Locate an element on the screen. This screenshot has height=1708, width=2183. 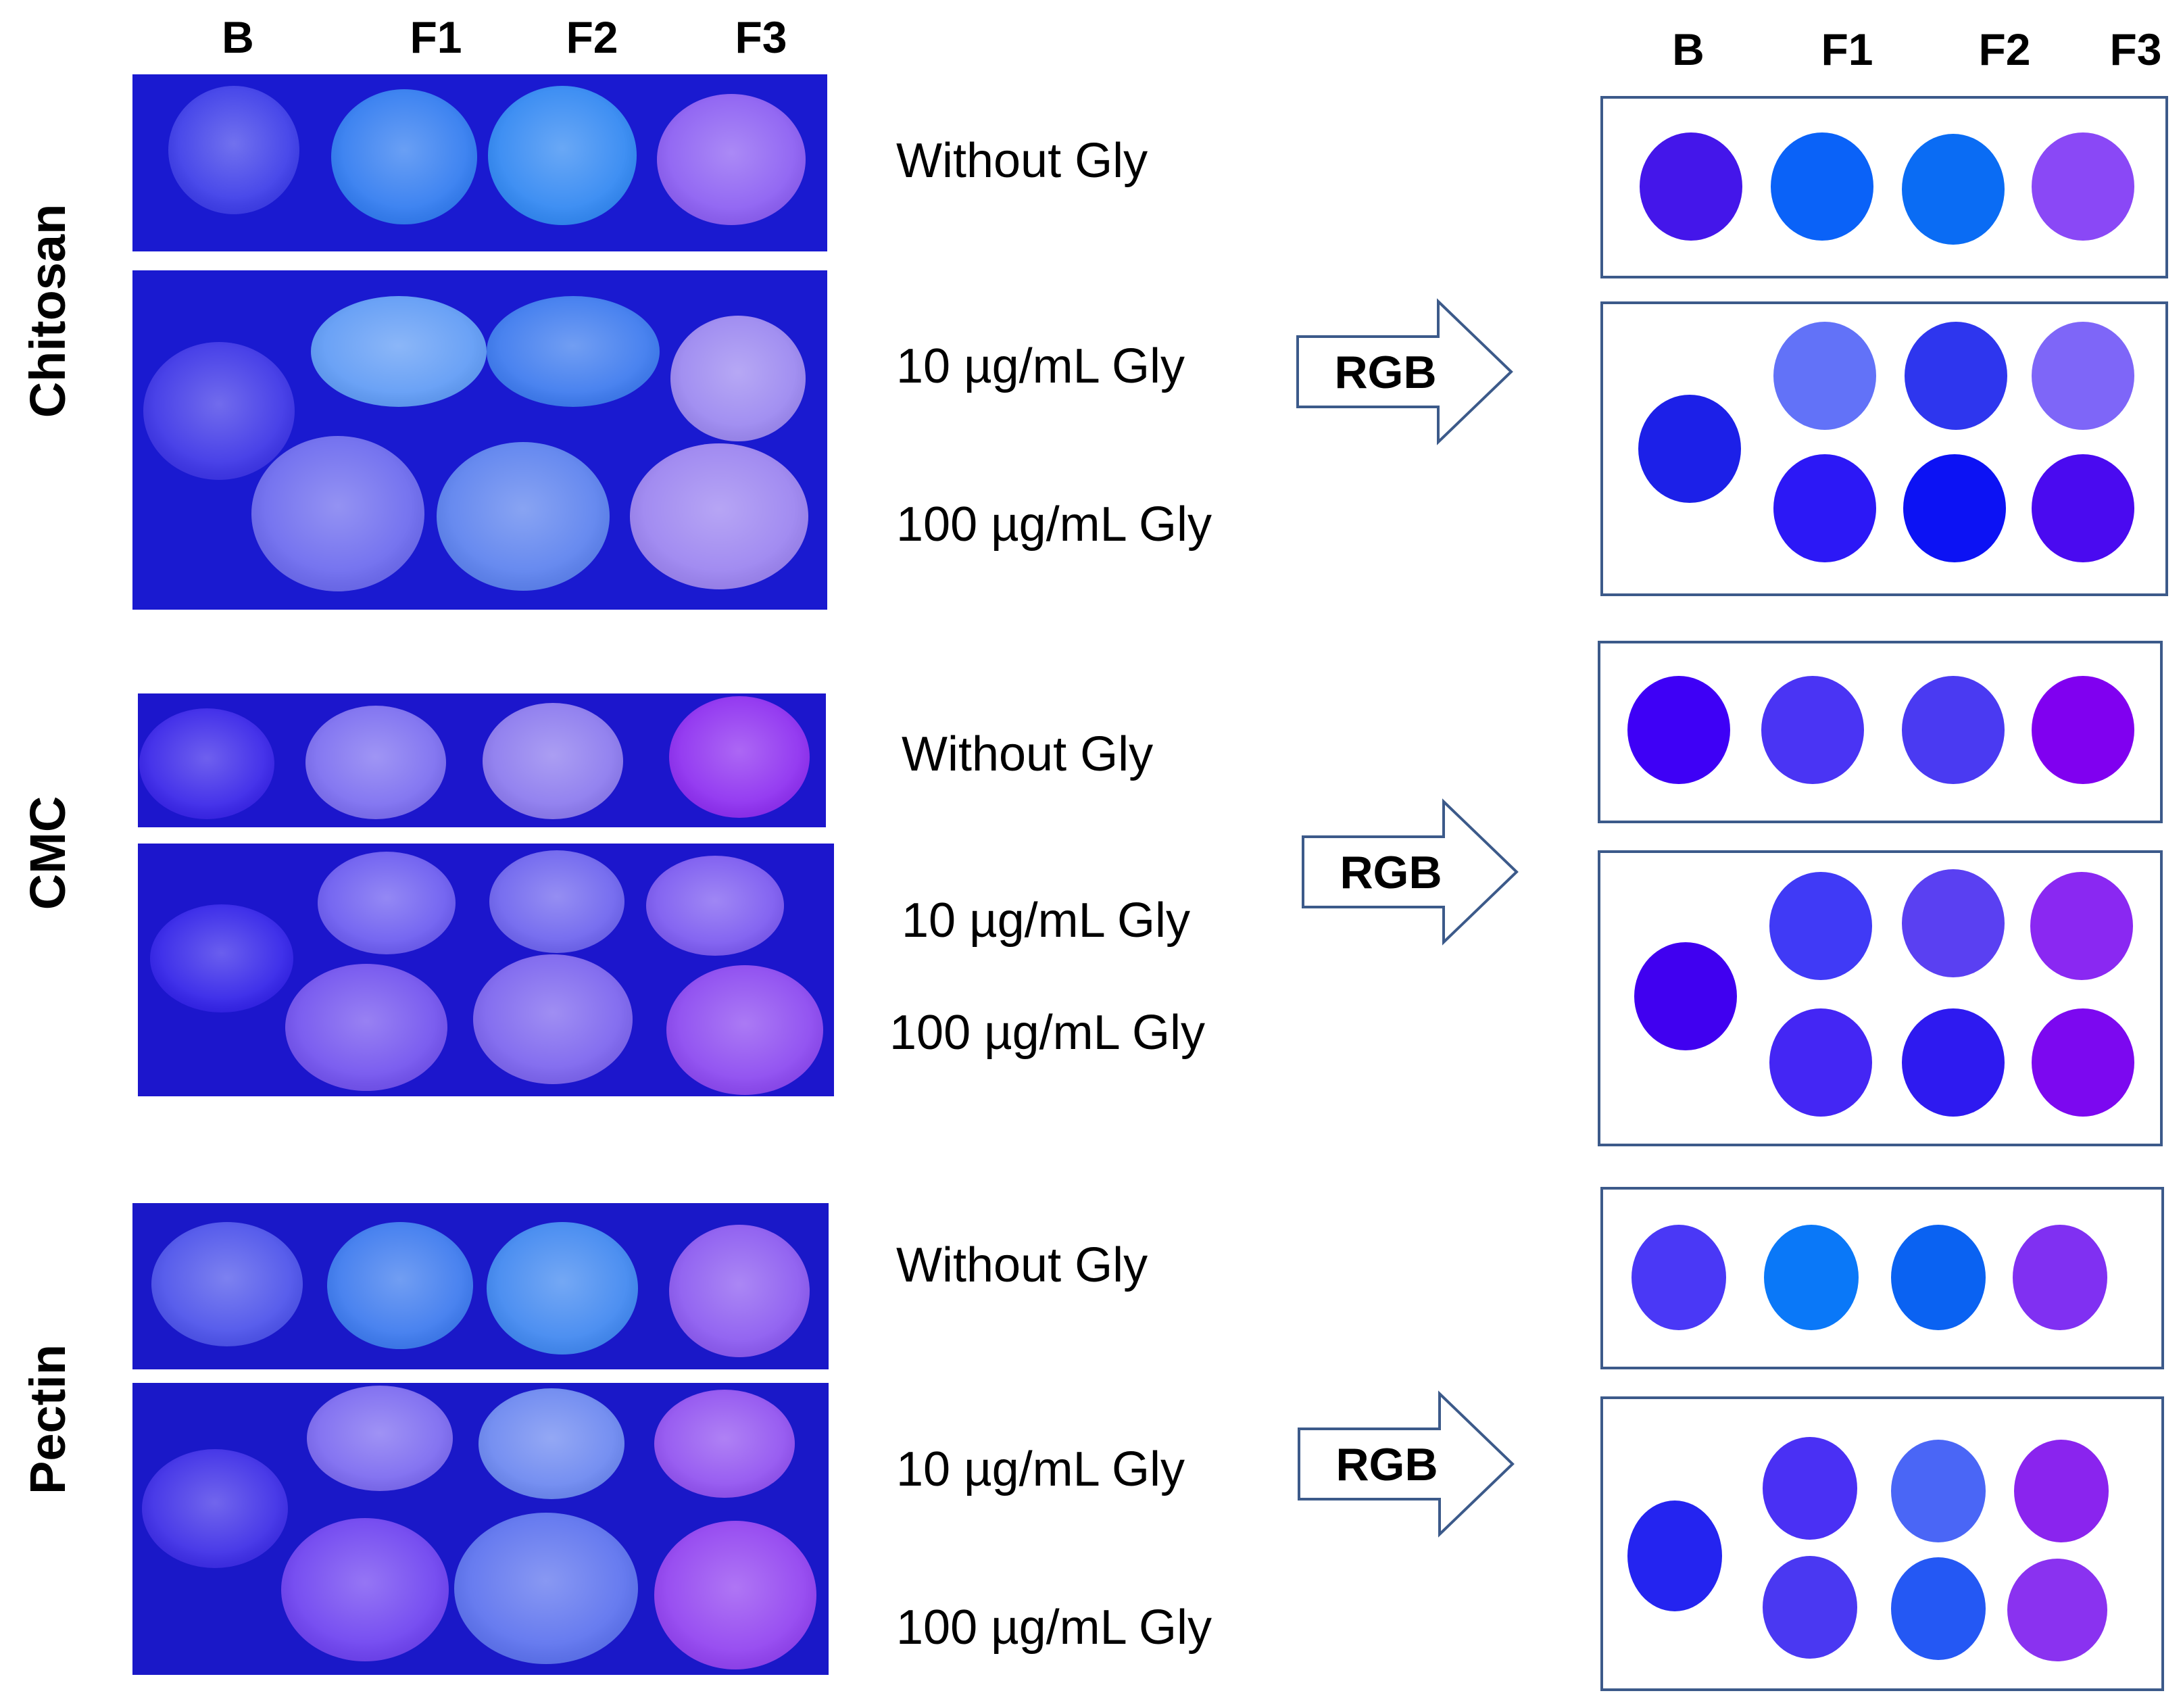
right-header-F1: F1 is located at coordinates (1847, 49).